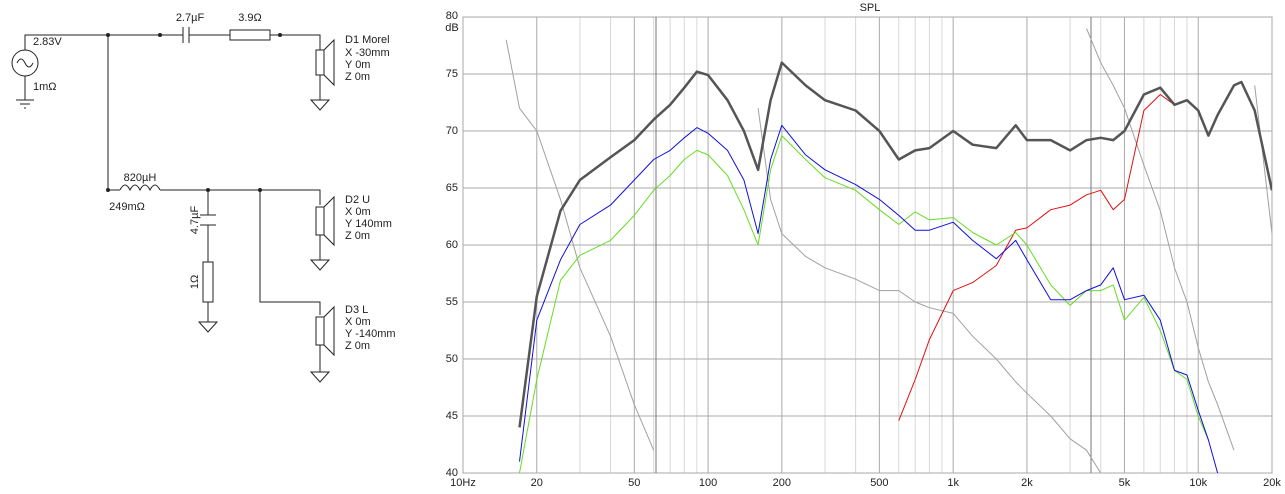  What do you see at coordinates (782, 483) in the screenshot?
I see `x-tick-label: 200` at bounding box center [782, 483].